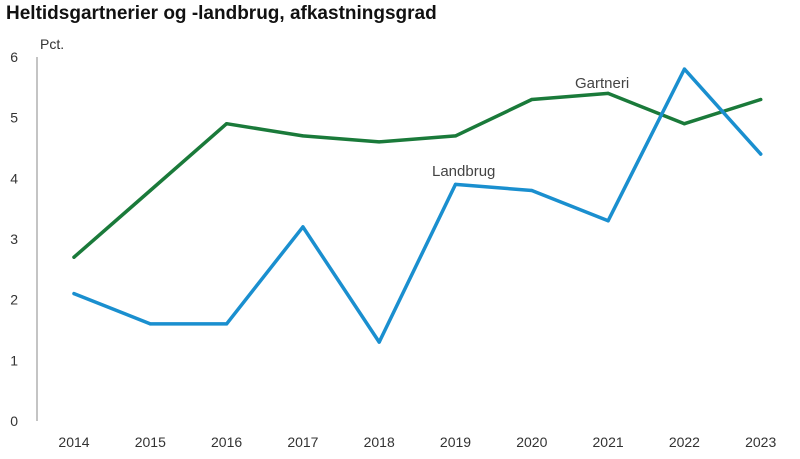  Describe the element at coordinates (226, 442) in the screenshot. I see `x-tick-label: 2016` at that location.